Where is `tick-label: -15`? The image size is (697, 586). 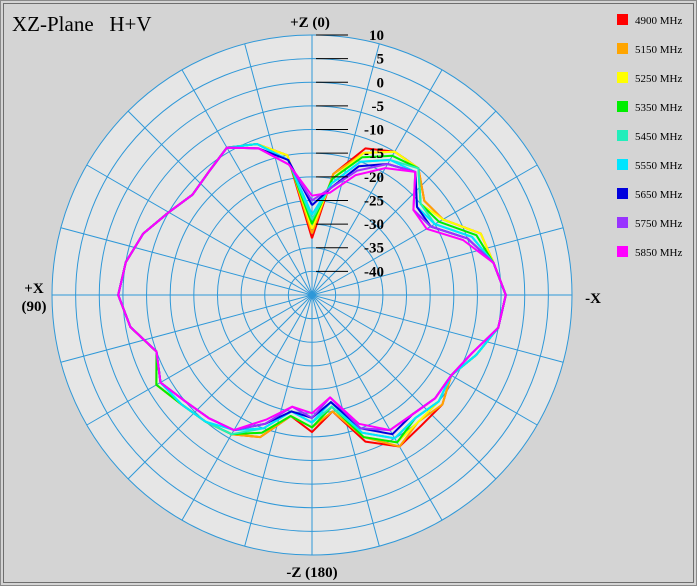
tick-label: -15 is located at coordinates (374, 154).